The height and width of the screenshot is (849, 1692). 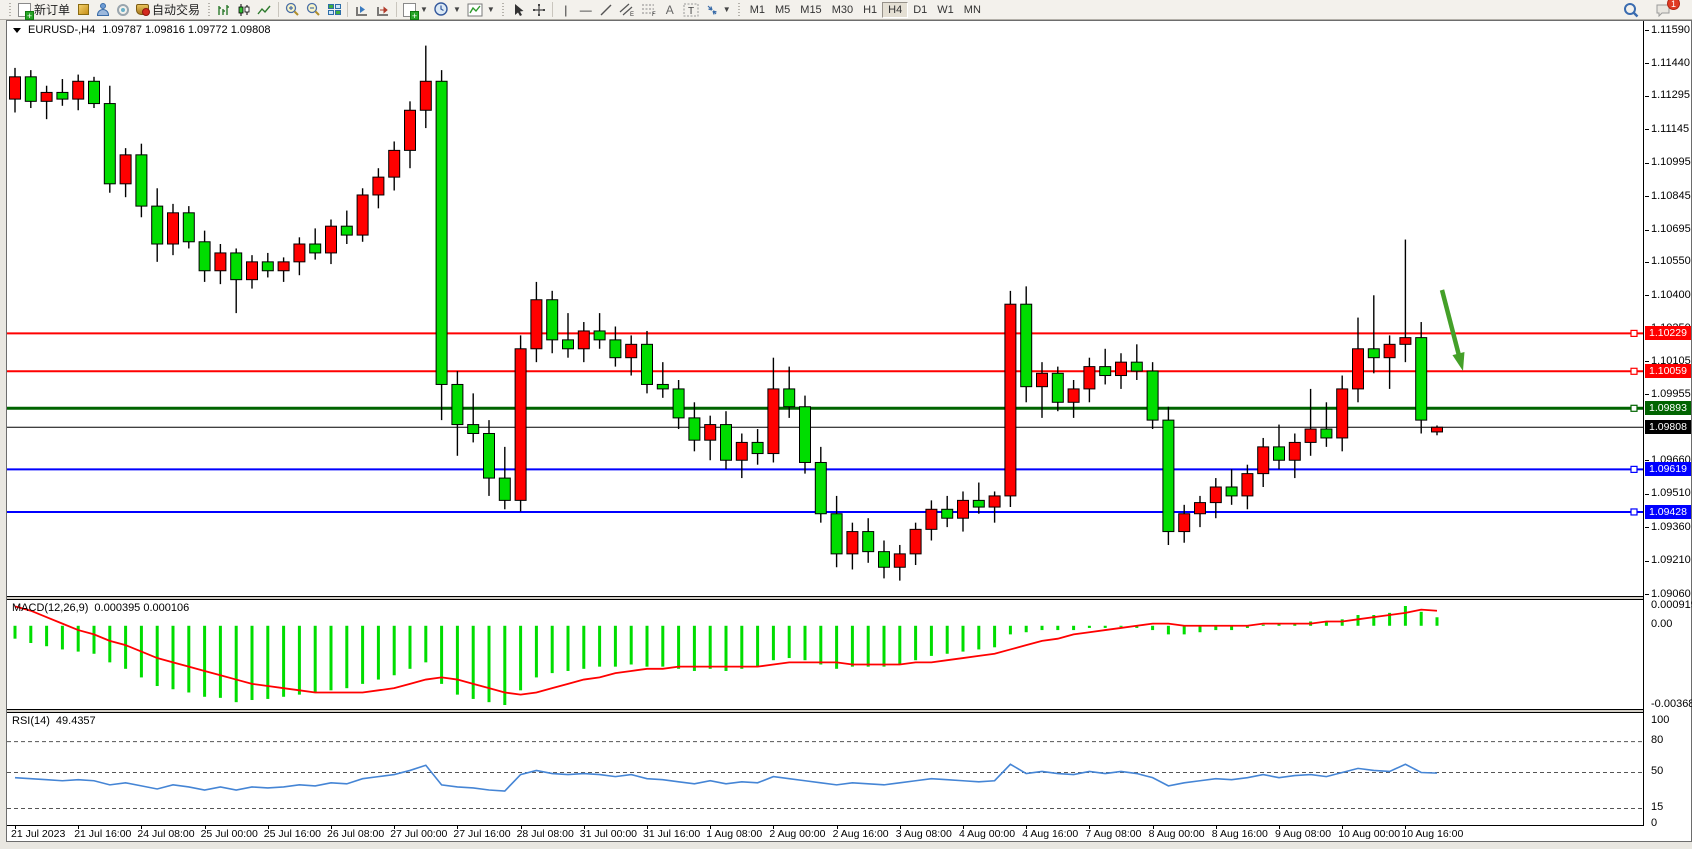 I want to click on timeframe-m30-button: M30, so click(x=842, y=9).